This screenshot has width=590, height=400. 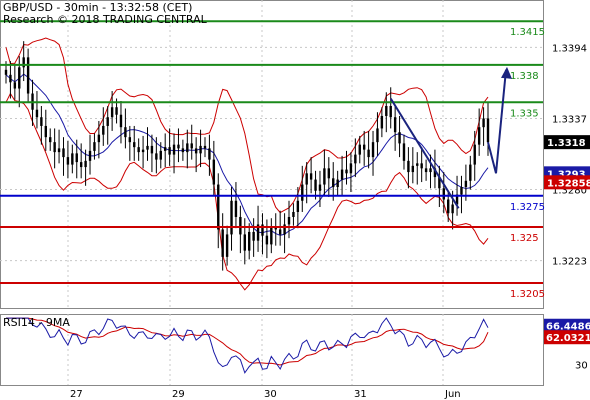 I want to click on x-tick-label: 31, so click(x=360, y=394).